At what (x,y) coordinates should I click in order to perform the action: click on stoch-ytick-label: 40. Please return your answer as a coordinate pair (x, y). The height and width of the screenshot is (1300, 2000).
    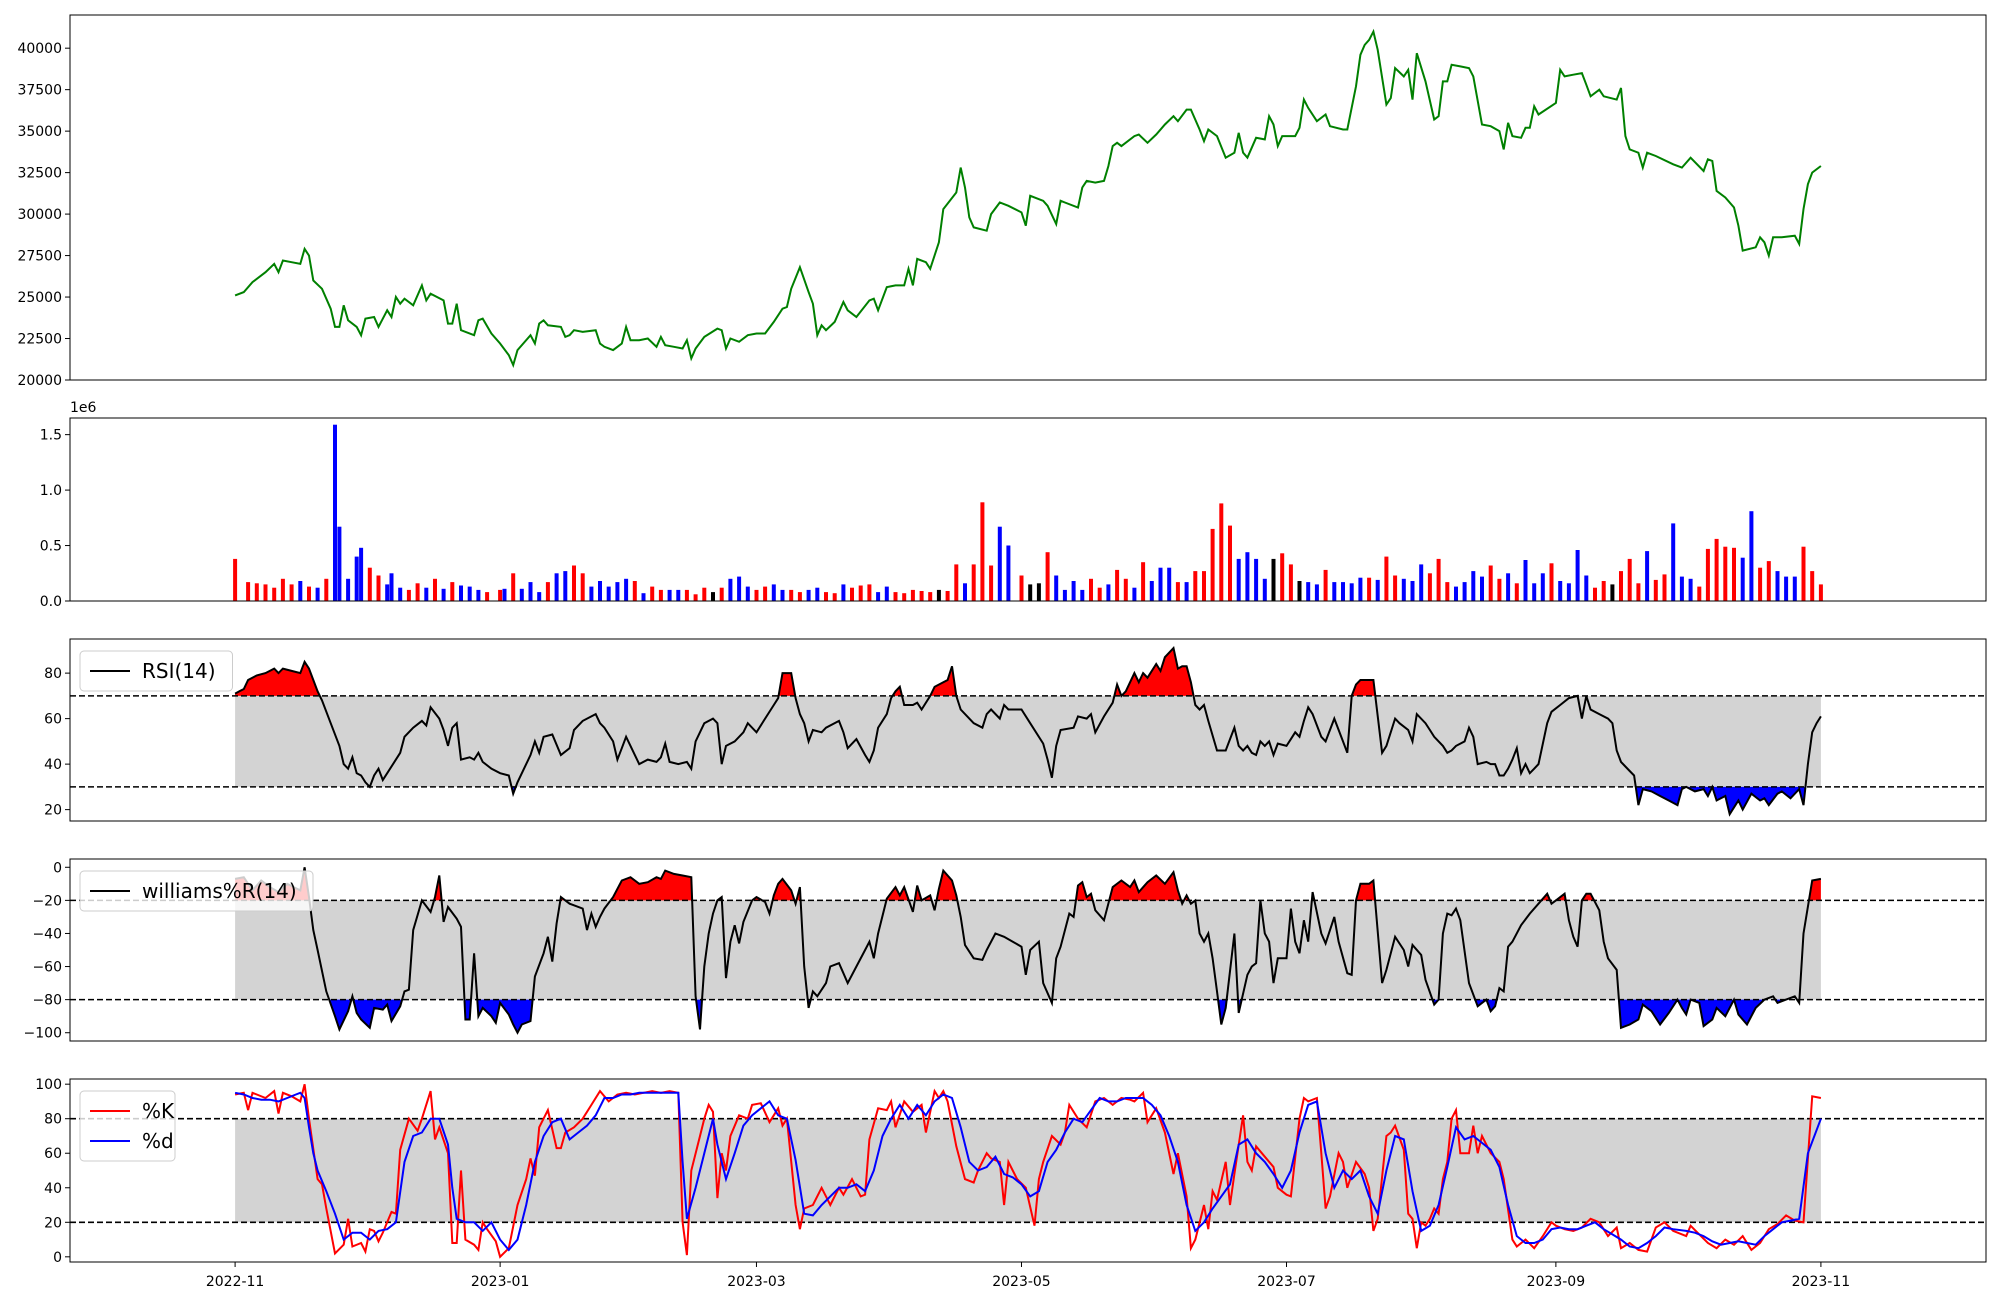
    Looking at the image, I should click on (53, 1189).